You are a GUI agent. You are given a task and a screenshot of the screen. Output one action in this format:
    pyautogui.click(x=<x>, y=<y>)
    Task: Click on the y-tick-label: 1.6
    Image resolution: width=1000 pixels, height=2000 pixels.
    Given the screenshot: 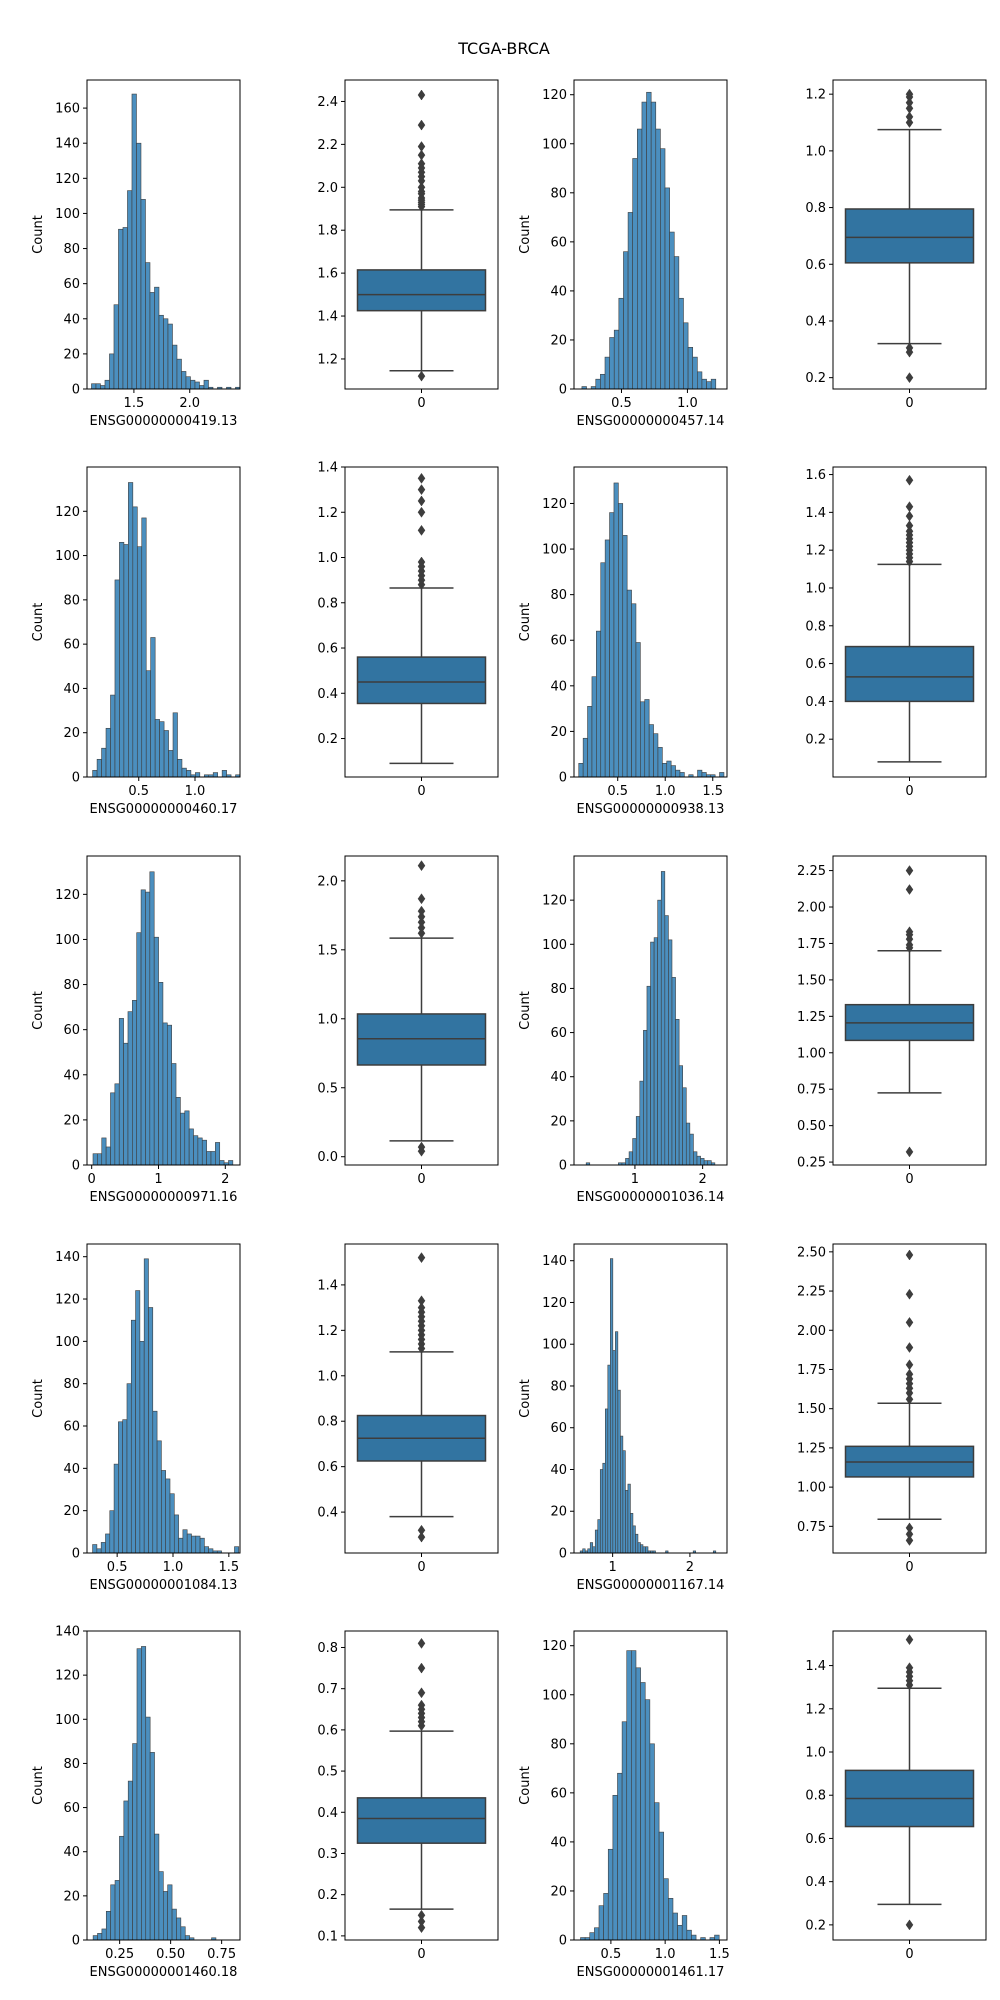 What is the action you would take?
    pyautogui.click(x=327, y=274)
    